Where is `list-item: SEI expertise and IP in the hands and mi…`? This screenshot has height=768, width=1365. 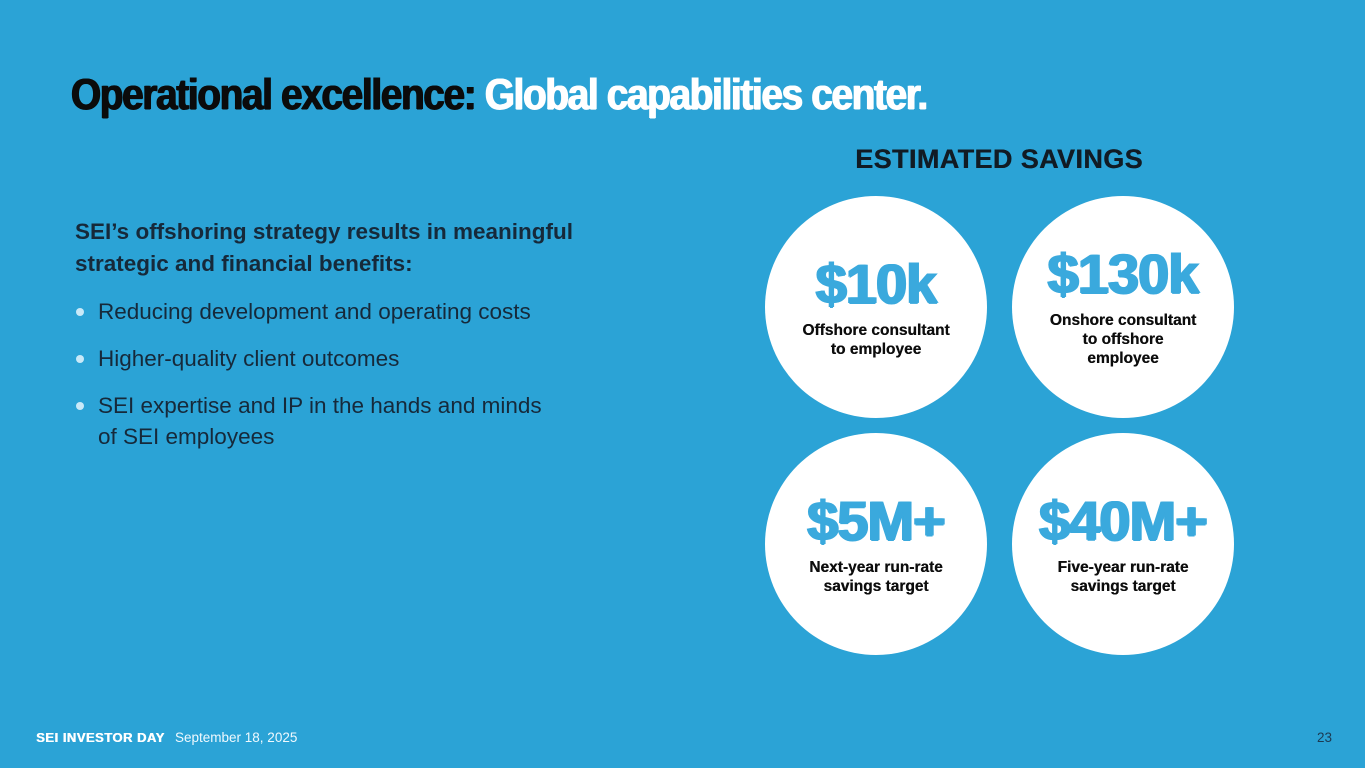 list-item: SEI expertise and IP in the hands and mi… is located at coordinates (366, 421).